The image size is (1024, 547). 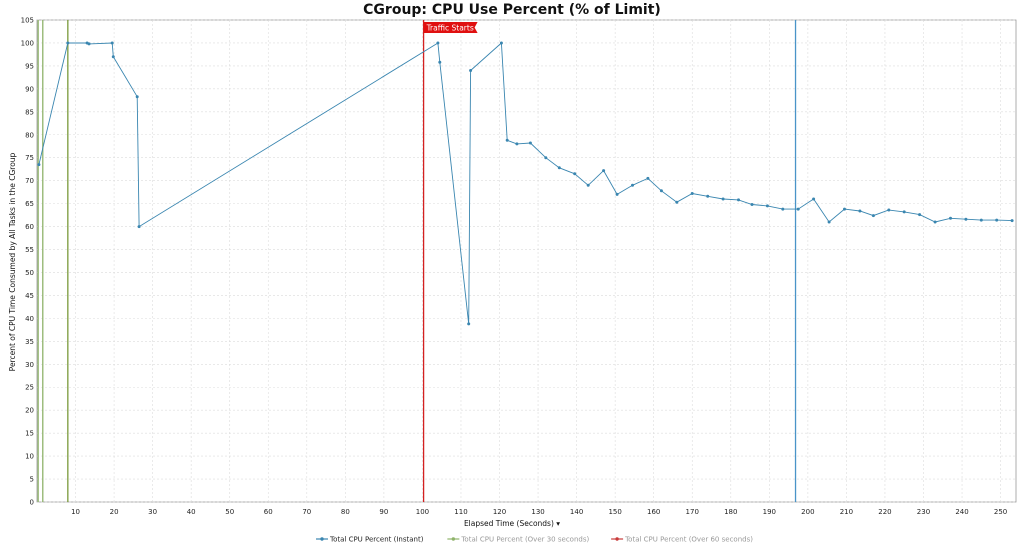 What do you see at coordinates (29, 388) in the screenshot?
I see `y-tick-label: 25` at bounding box center [29, 388].